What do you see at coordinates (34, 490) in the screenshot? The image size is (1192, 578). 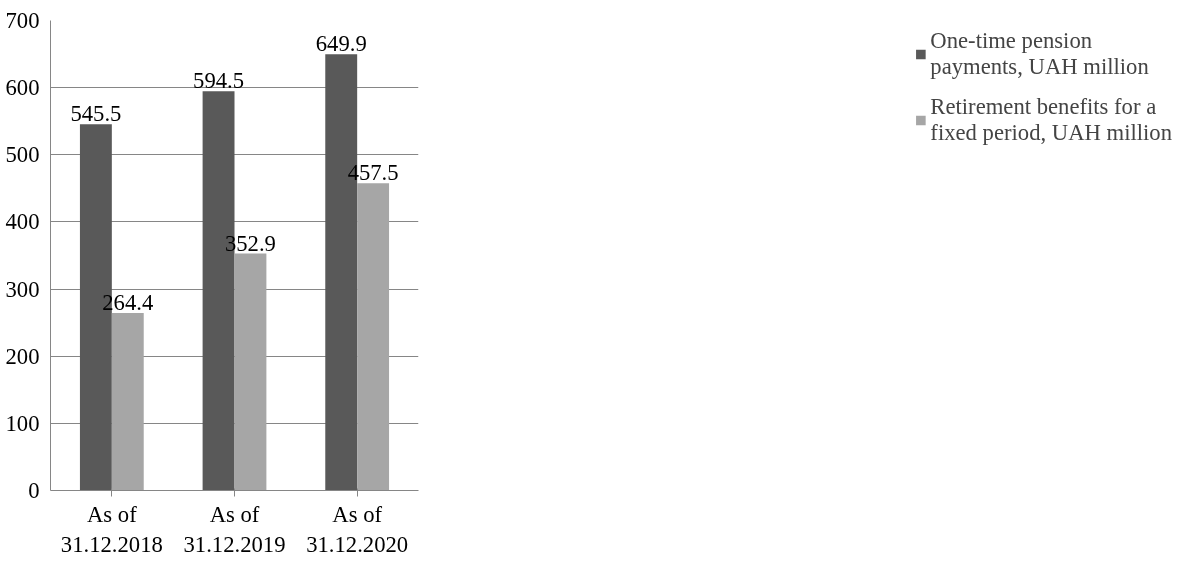 I see `y-tick-label: 0` at bounding box center [34, 490].